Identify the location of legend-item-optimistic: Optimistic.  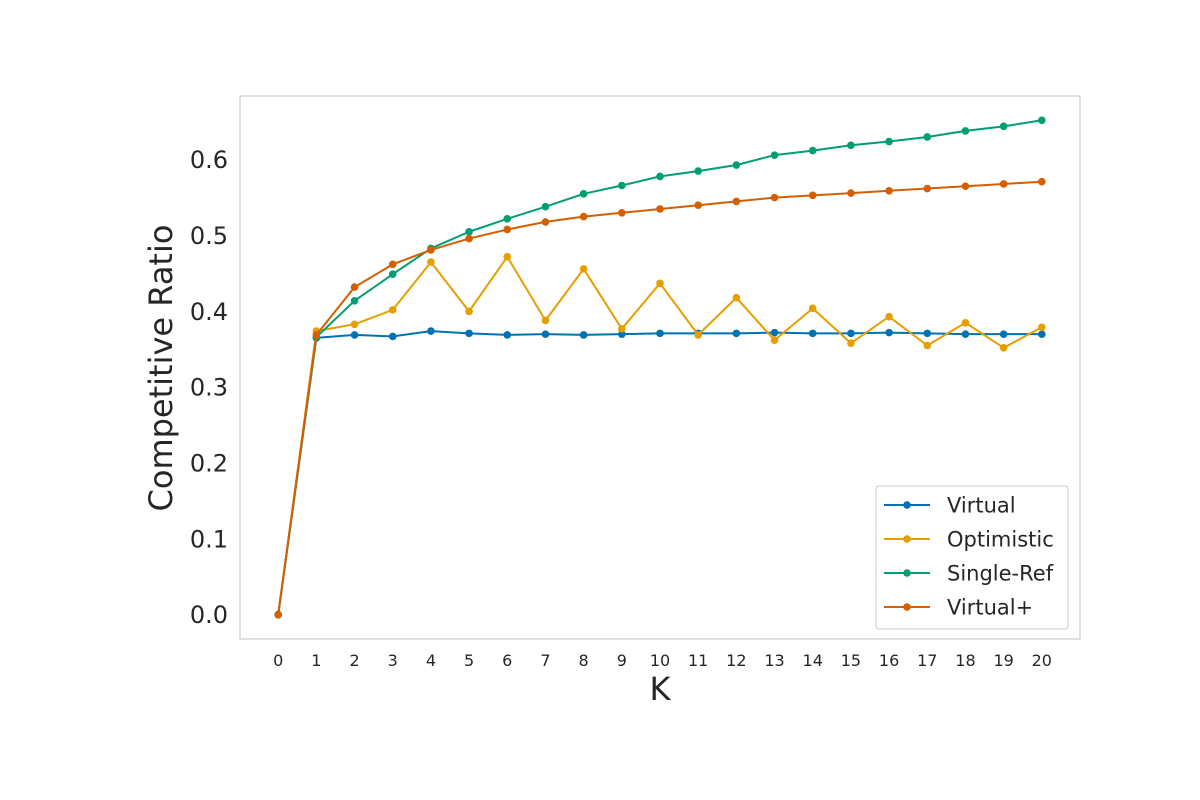
(969, 540).